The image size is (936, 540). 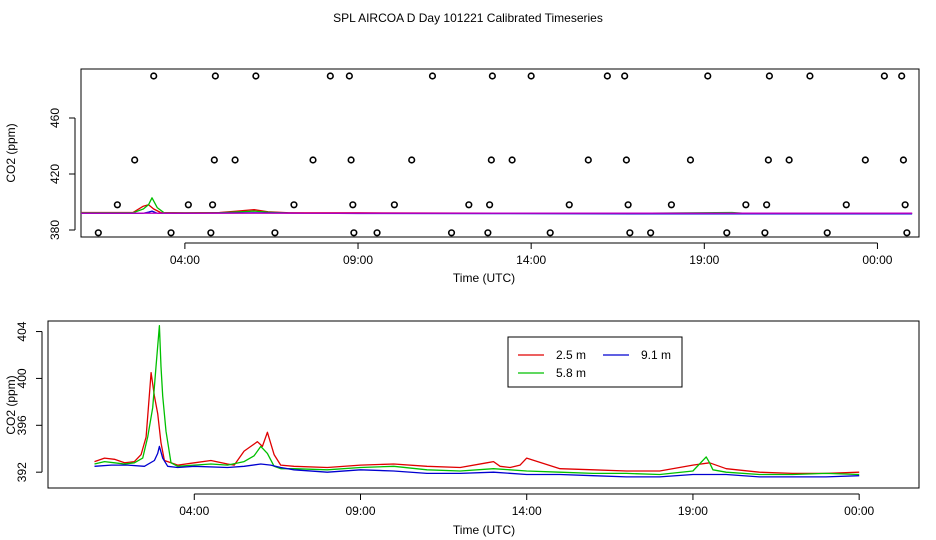 I want to click on bottom-y-axis-label: CO2 (ppm), so click(x=11, y=404).